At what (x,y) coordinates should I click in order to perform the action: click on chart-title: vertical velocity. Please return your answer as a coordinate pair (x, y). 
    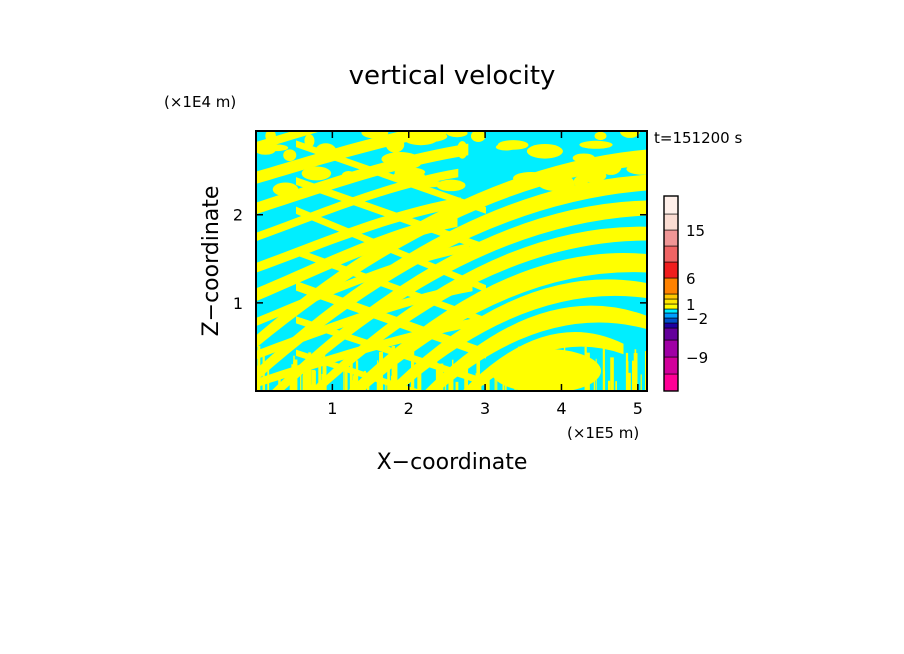
    Looking at the image, I should click on (452, 76).